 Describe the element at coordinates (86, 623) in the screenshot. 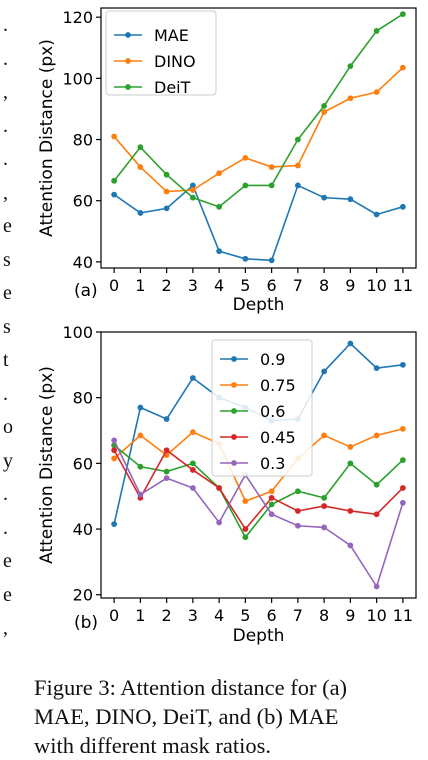

I see `panel-label: (b)` at that location.